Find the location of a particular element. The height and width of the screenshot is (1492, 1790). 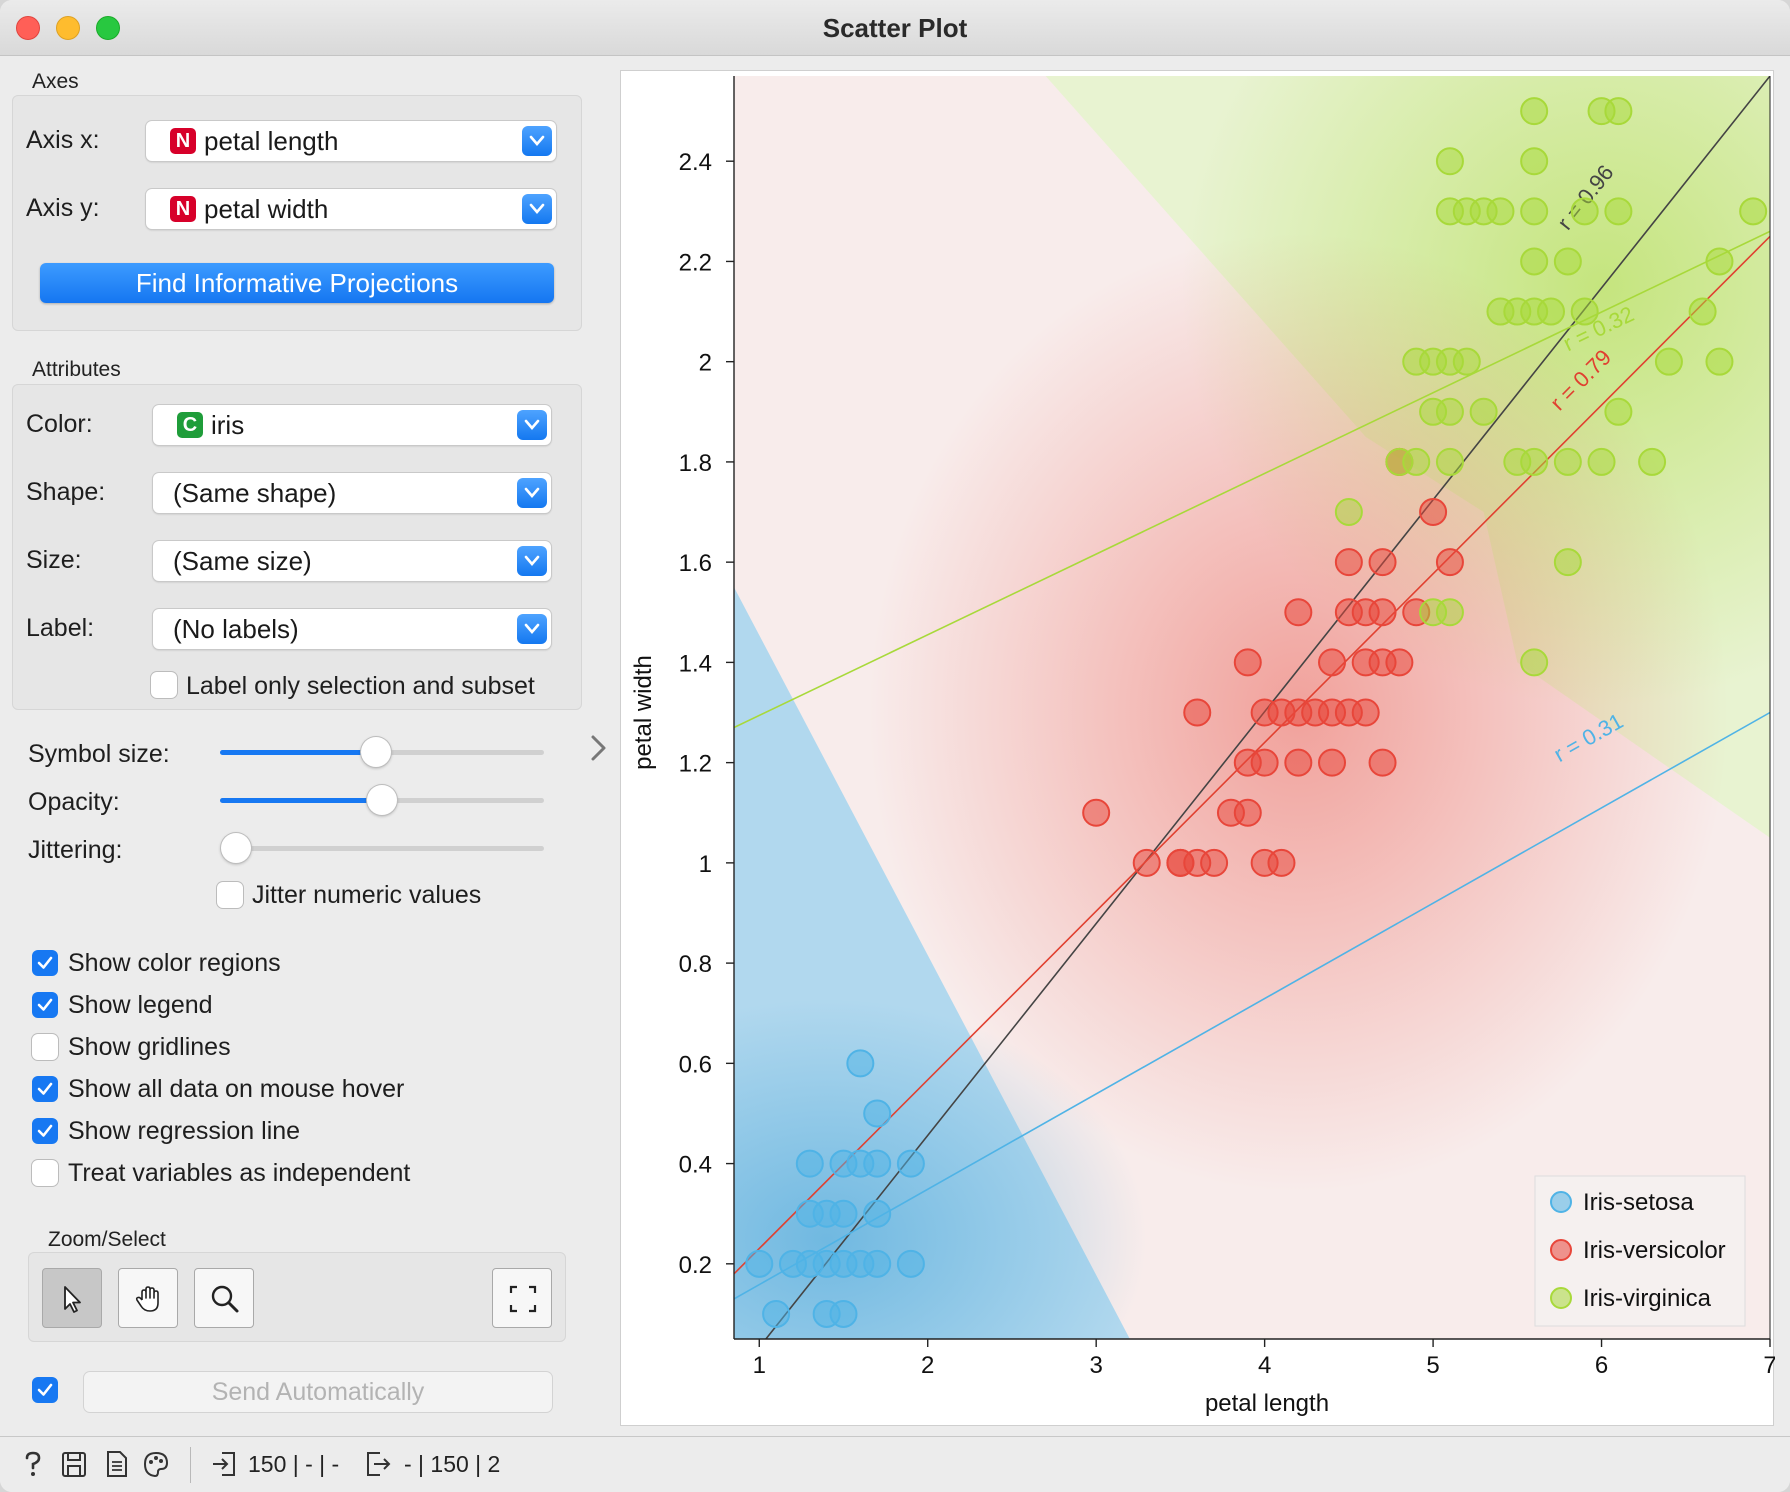

chevron-right-icon is located at coordinates (599, 748).